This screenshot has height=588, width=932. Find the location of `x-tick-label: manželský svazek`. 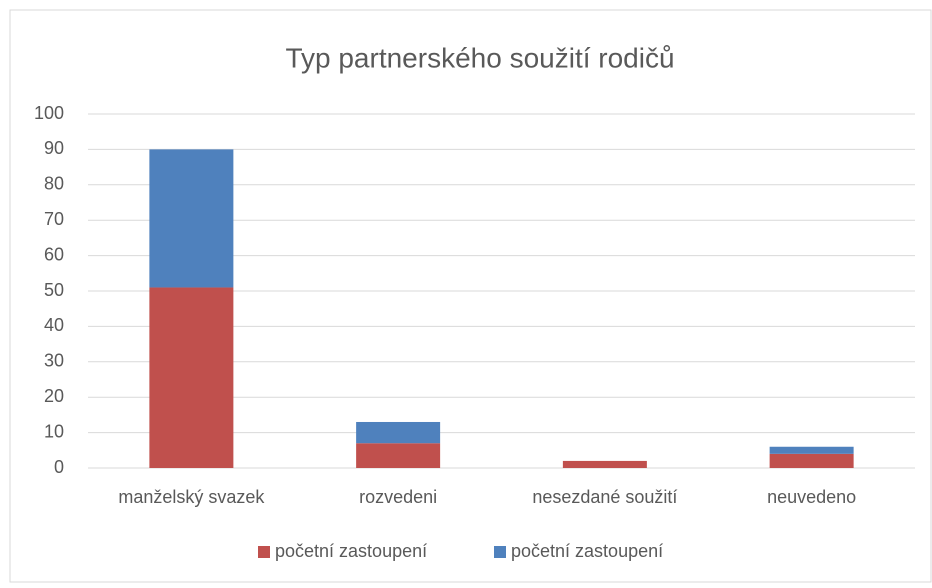

x-tick-label: manželský svazek is located at coordinates (191, 497).